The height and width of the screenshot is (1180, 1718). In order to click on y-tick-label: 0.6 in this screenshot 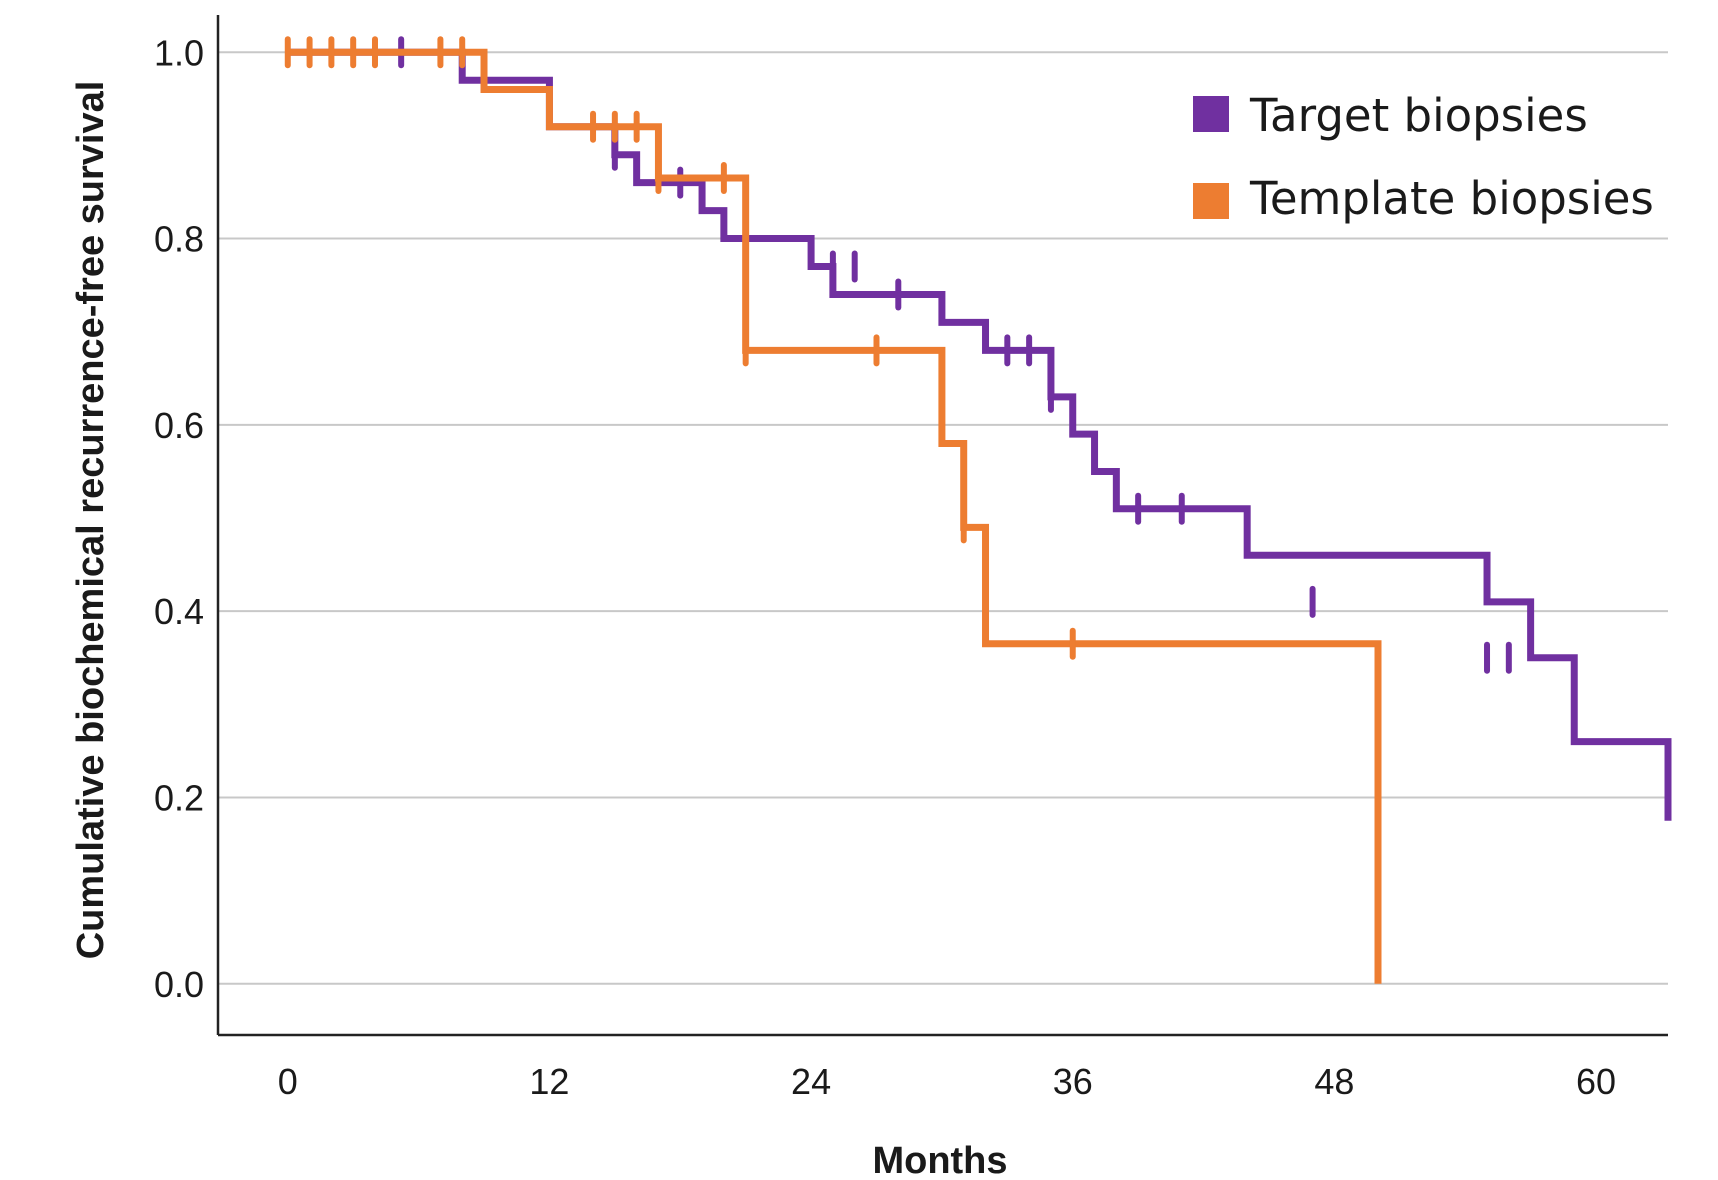, I will do `click(179, 425)`.